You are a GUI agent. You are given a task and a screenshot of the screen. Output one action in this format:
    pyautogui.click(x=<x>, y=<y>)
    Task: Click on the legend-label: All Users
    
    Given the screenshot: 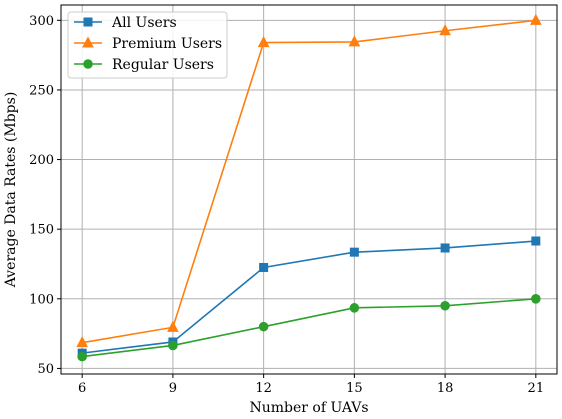 What is the action you would take?
    pyautogui.click(x=144, y=23)
    